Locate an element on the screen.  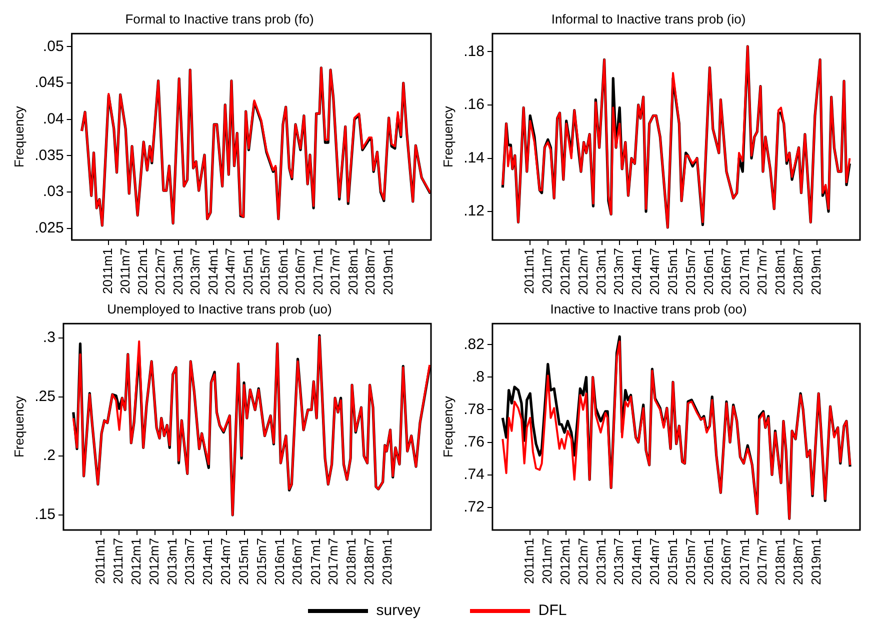
y-tick-label: .18 is located at coordinates (474, 51).